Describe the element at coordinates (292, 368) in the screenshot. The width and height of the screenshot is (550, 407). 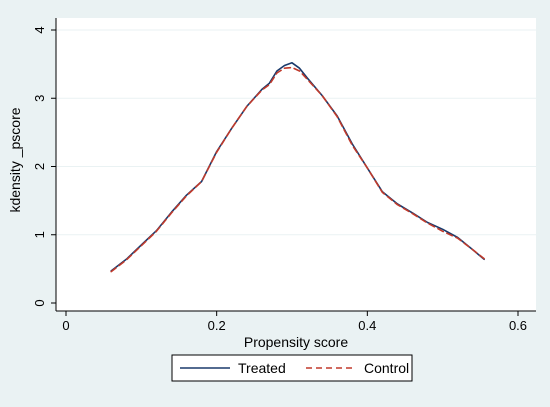
I see `legend: Treated Control` at that location.